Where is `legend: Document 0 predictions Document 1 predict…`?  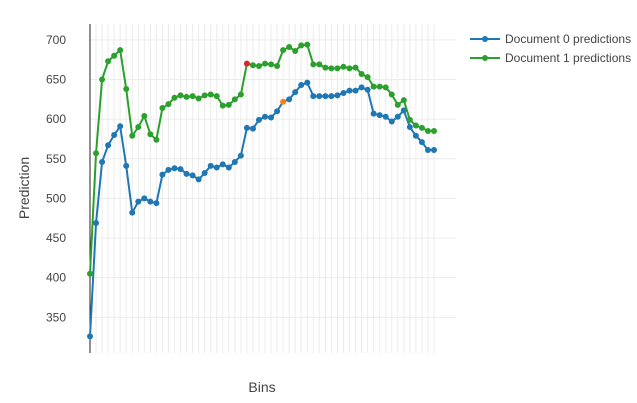
legend: Document 0 predictions Document 1 predict… is located at coordinates (550, 48).